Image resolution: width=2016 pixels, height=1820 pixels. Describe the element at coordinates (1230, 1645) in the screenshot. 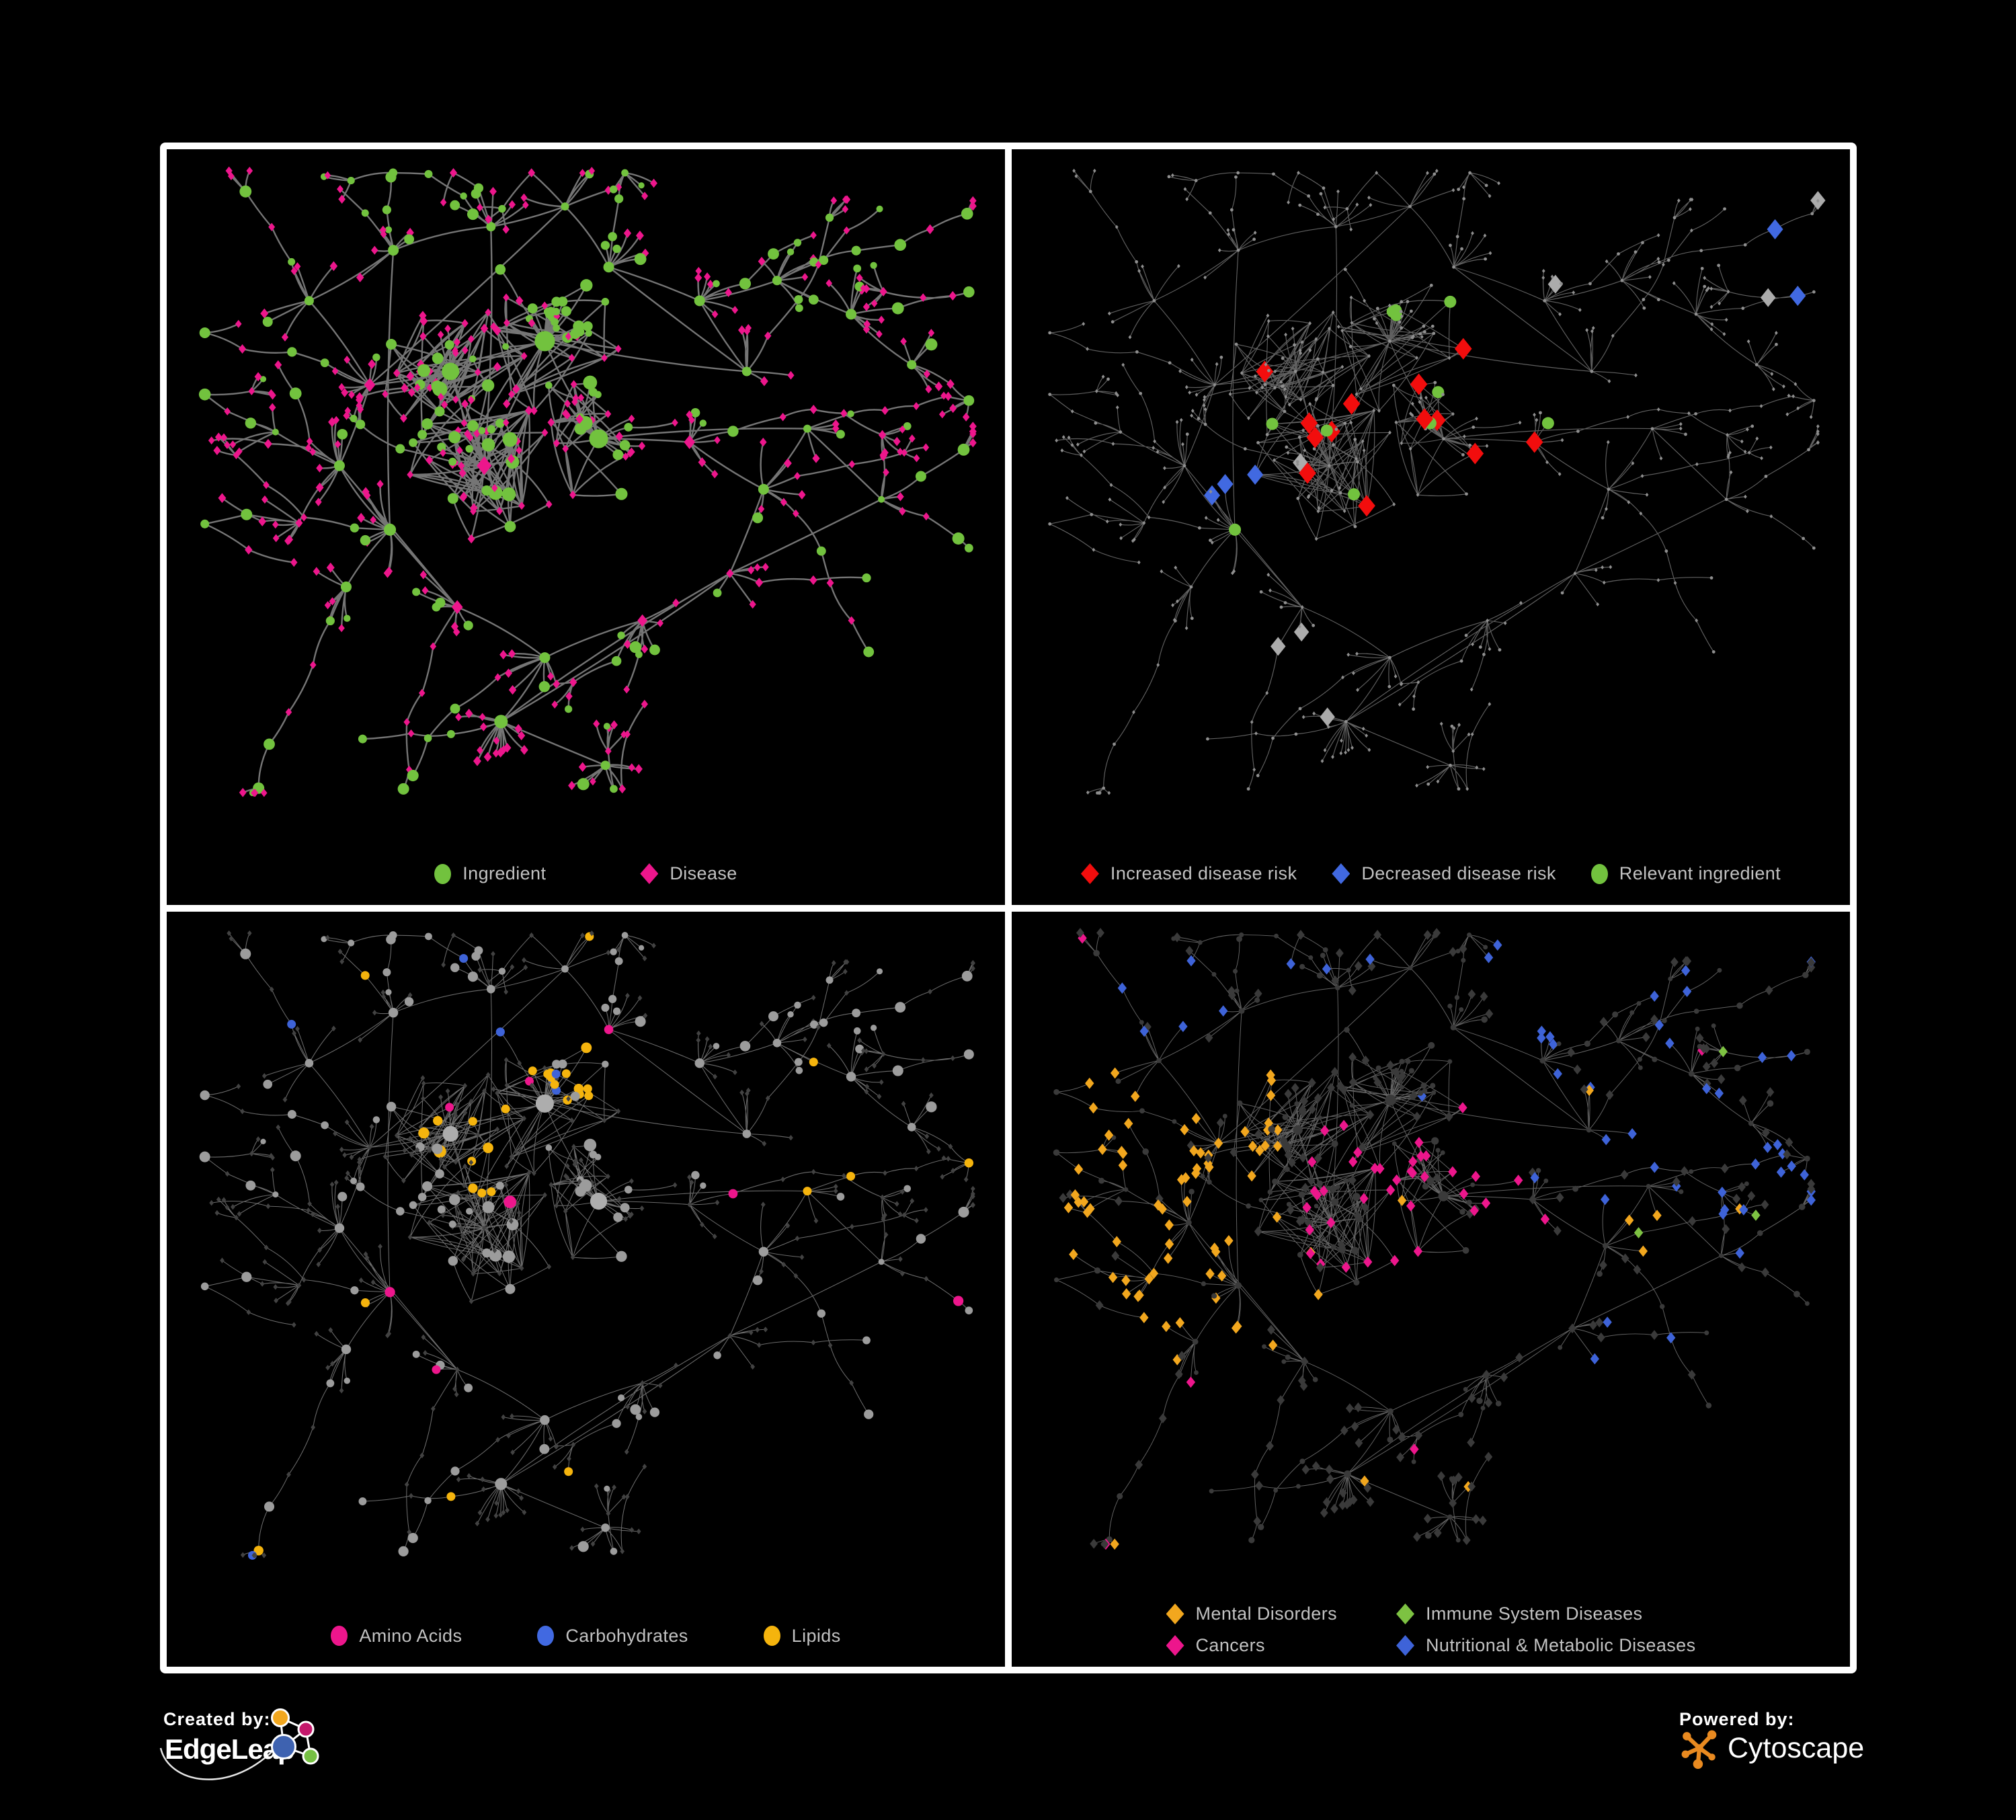

I see `legend-label: Cancers` at that location.